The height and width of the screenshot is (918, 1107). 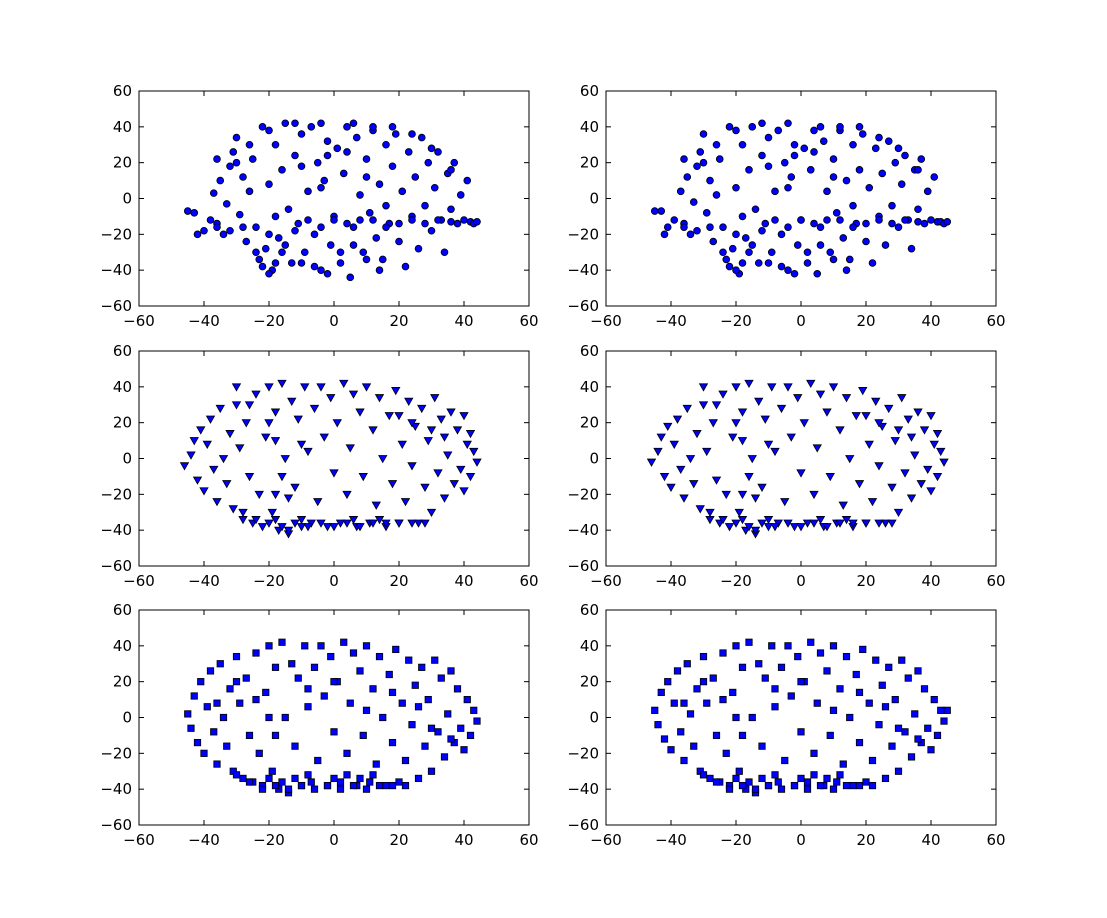 I want to click on y-tick-label: −20, so click(x=116, y=494).